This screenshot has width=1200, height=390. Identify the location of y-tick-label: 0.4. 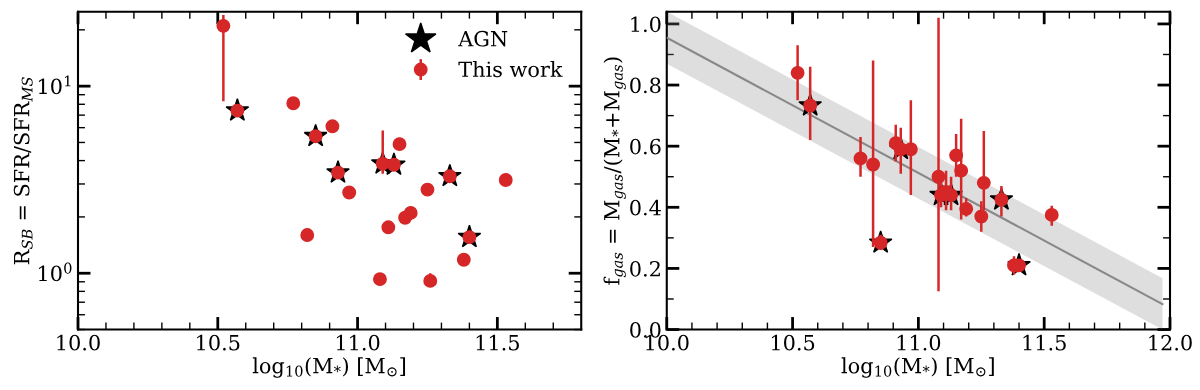
(645, 207).